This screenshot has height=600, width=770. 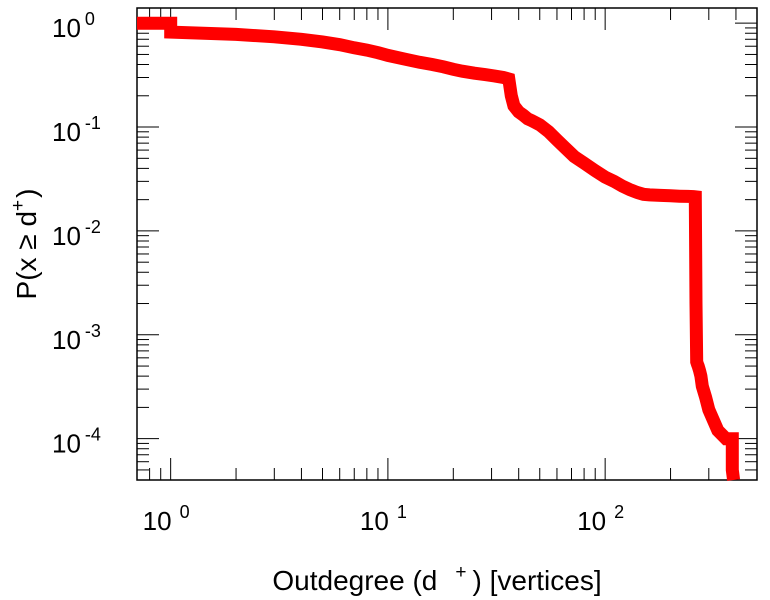 I want to click on y-tick-label: 10 -1, so click(x=76, y=130).